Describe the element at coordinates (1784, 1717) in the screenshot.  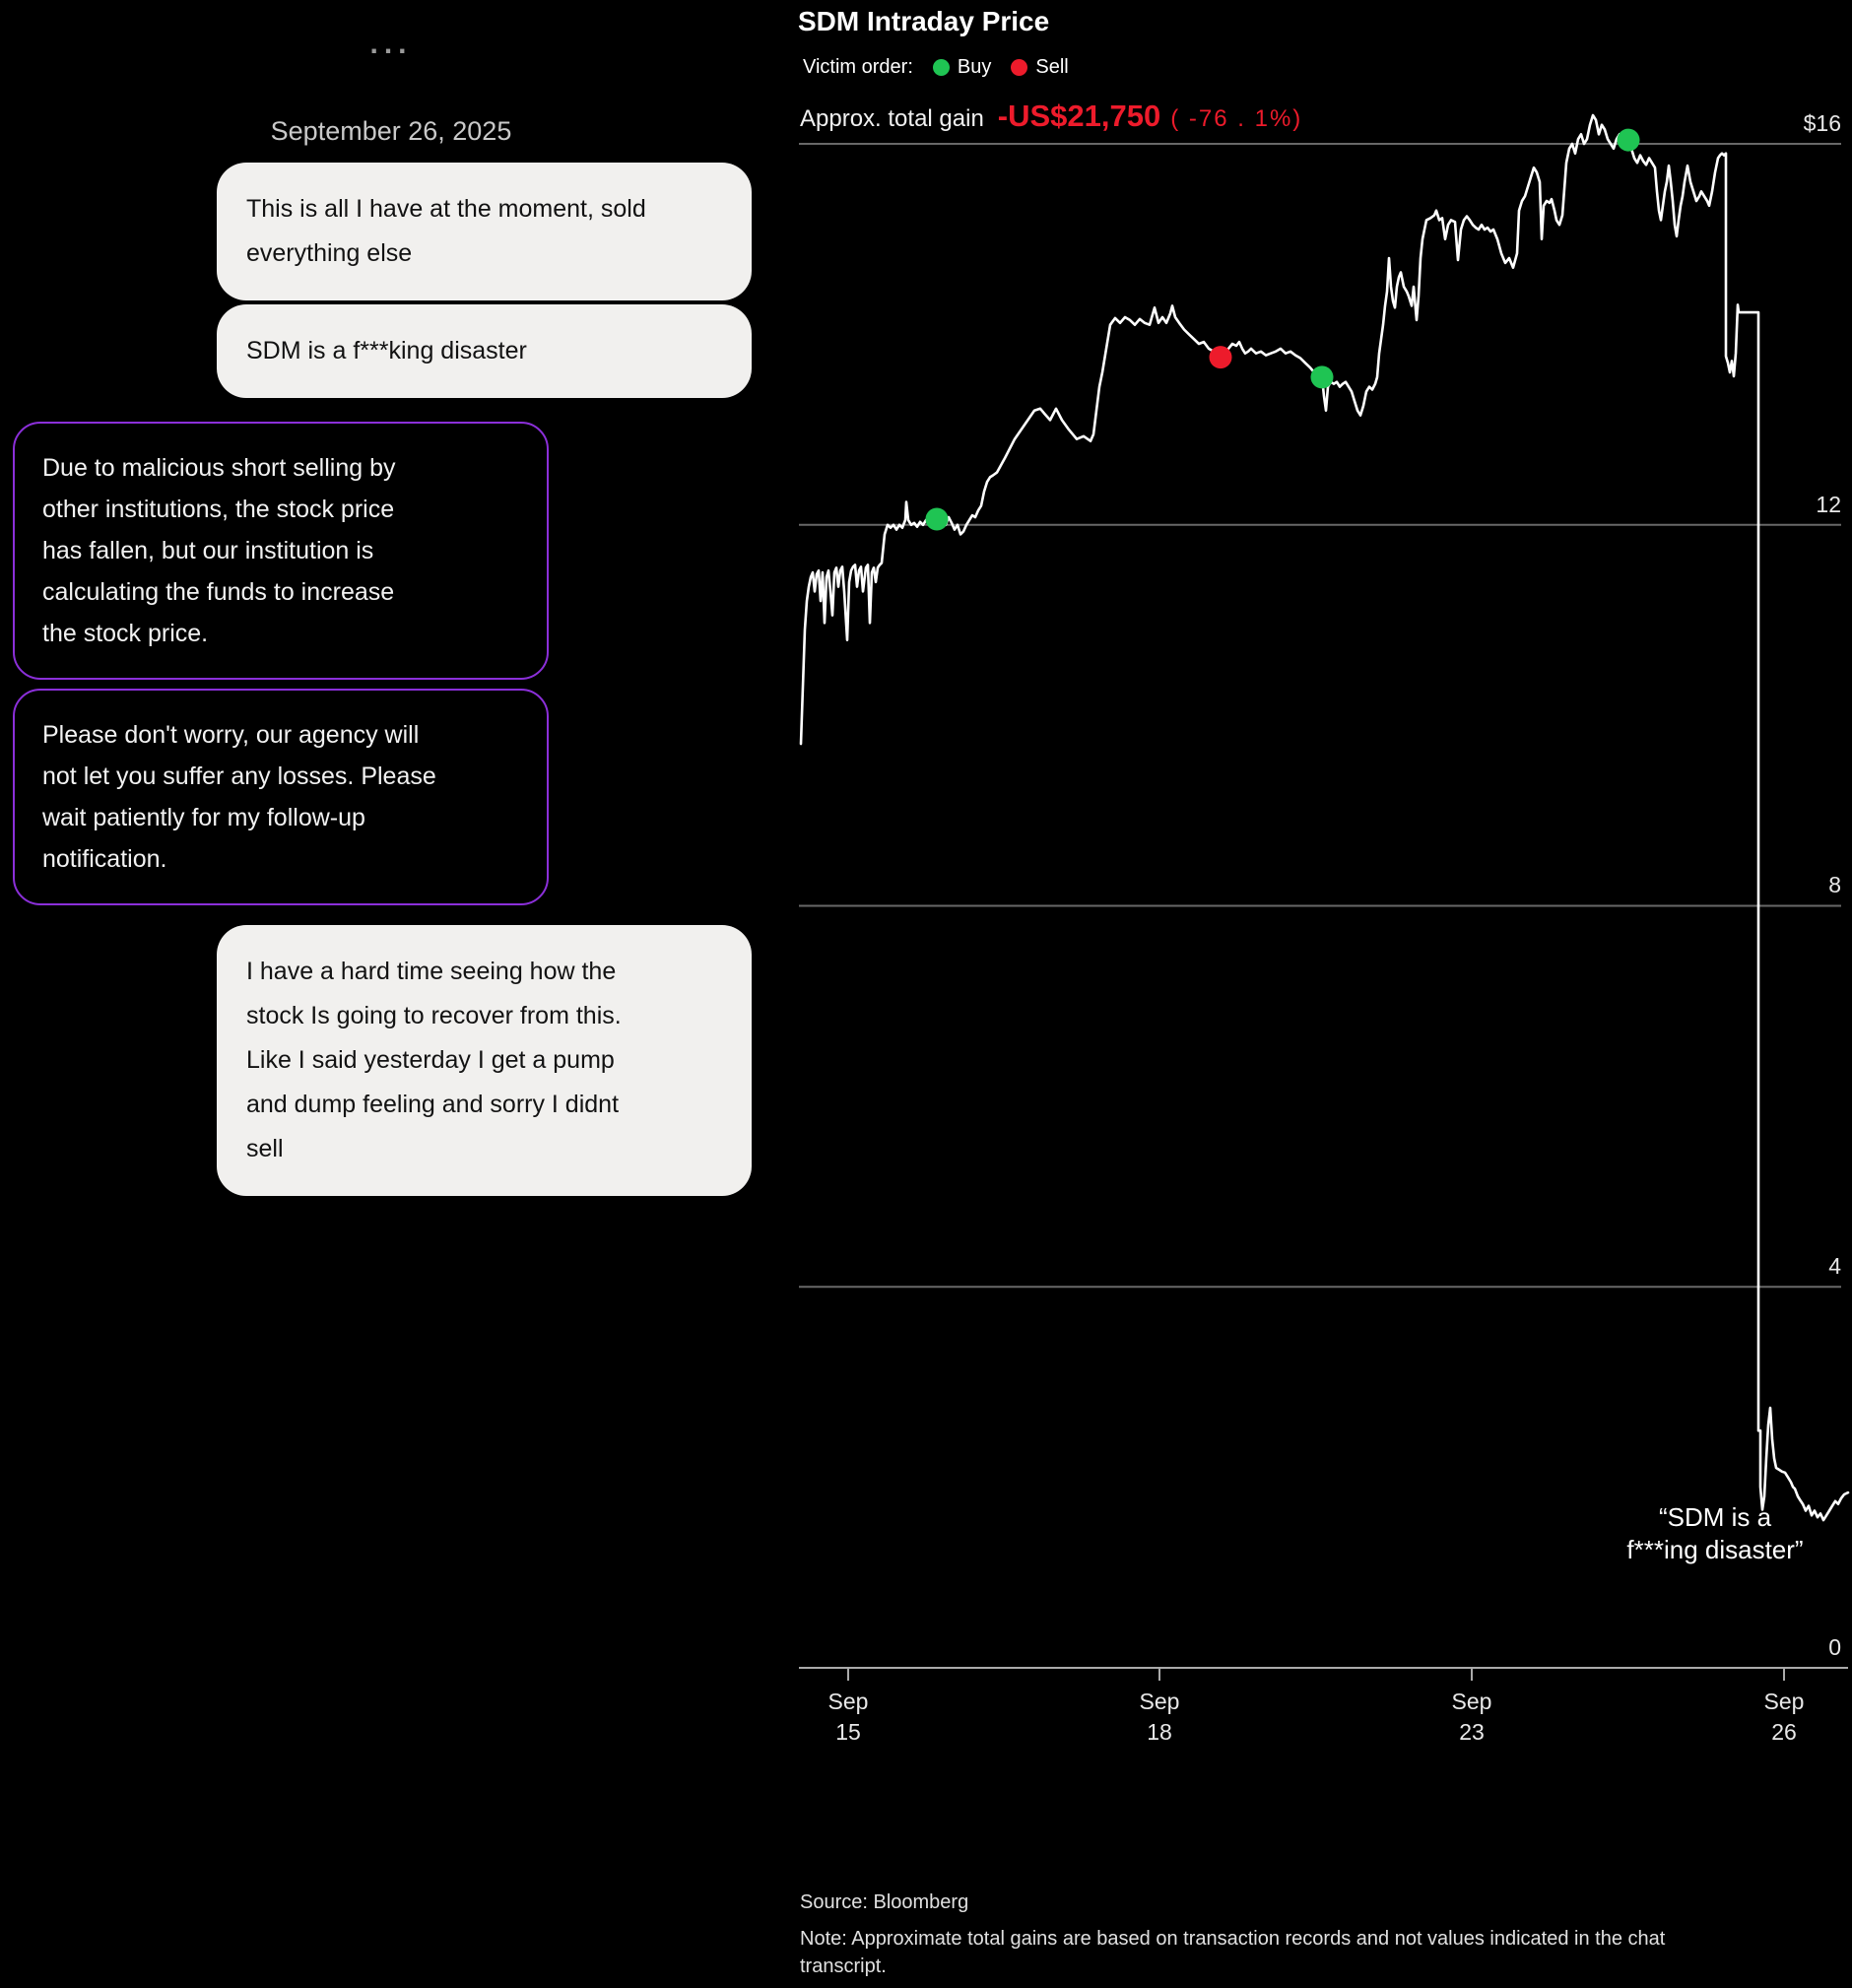
I see `x-axis-label-sep26: Sep 26` at that location.